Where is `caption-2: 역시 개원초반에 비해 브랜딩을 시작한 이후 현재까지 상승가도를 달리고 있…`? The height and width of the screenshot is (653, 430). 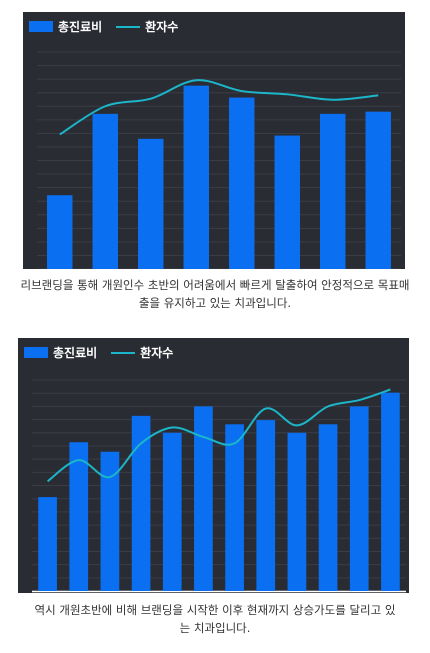 caption-2: 역시 개원초반에 비해 브랜딩을 시작한 이후 현재까지 상승가도를 달리고 있… is located at coordinates (215, 619).